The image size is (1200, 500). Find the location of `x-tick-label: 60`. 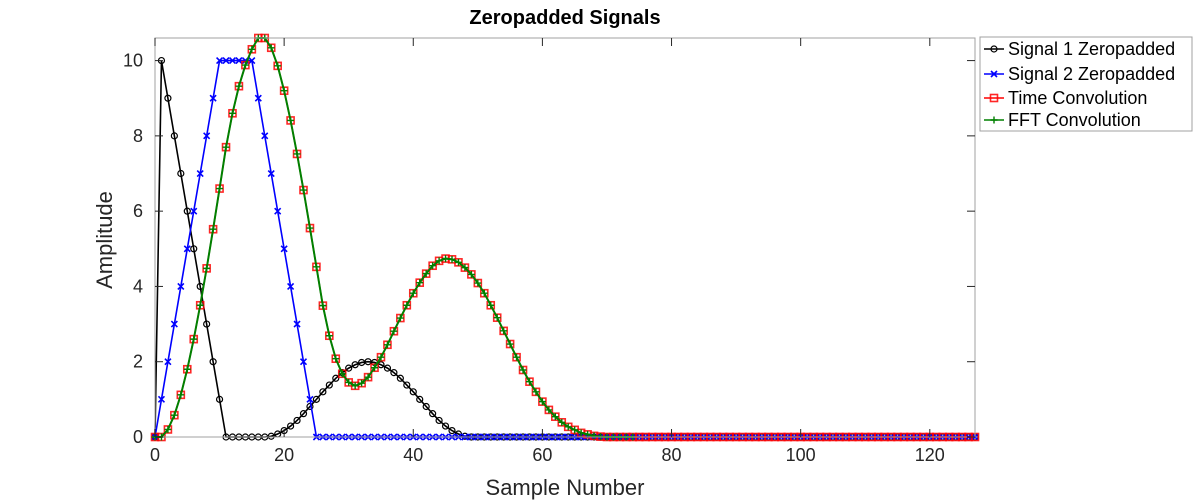

x-tick-label: 60 is located at coordinates (542, 455).